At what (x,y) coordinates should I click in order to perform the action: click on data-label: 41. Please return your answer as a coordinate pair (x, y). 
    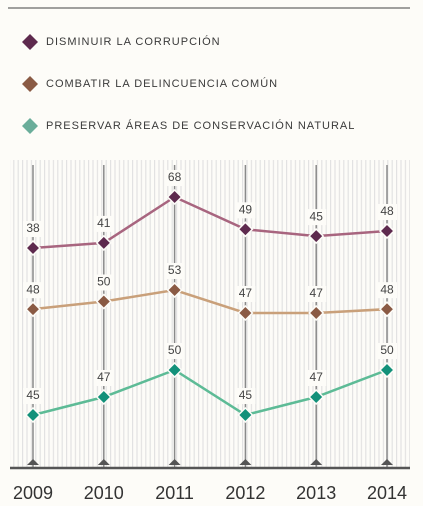
    Looking at the image, I should click on (104, 223).